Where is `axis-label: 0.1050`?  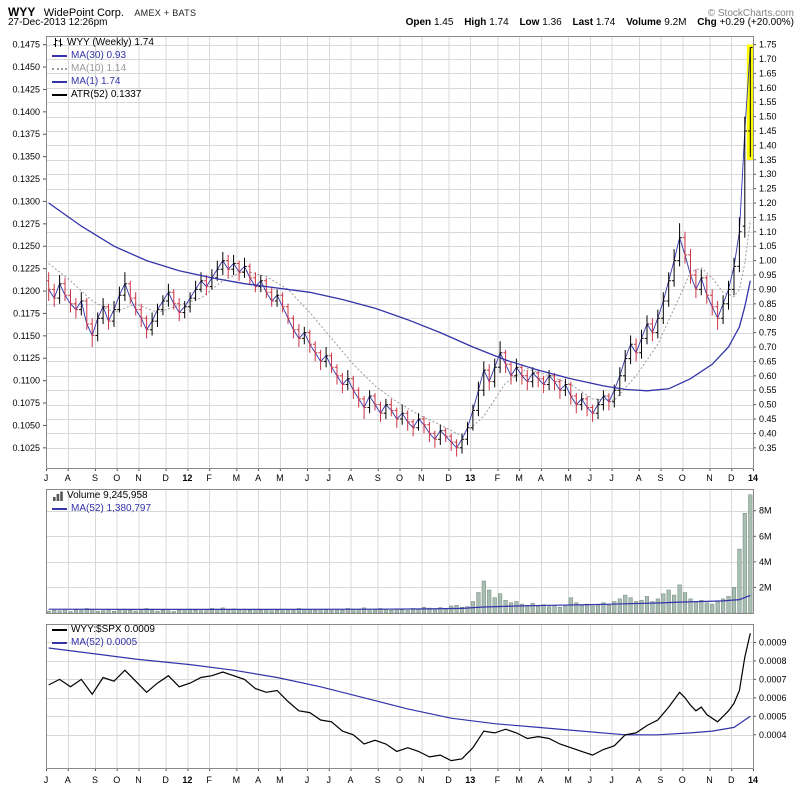
axis-label: 0.1050 is located at coordinates (26, 425).